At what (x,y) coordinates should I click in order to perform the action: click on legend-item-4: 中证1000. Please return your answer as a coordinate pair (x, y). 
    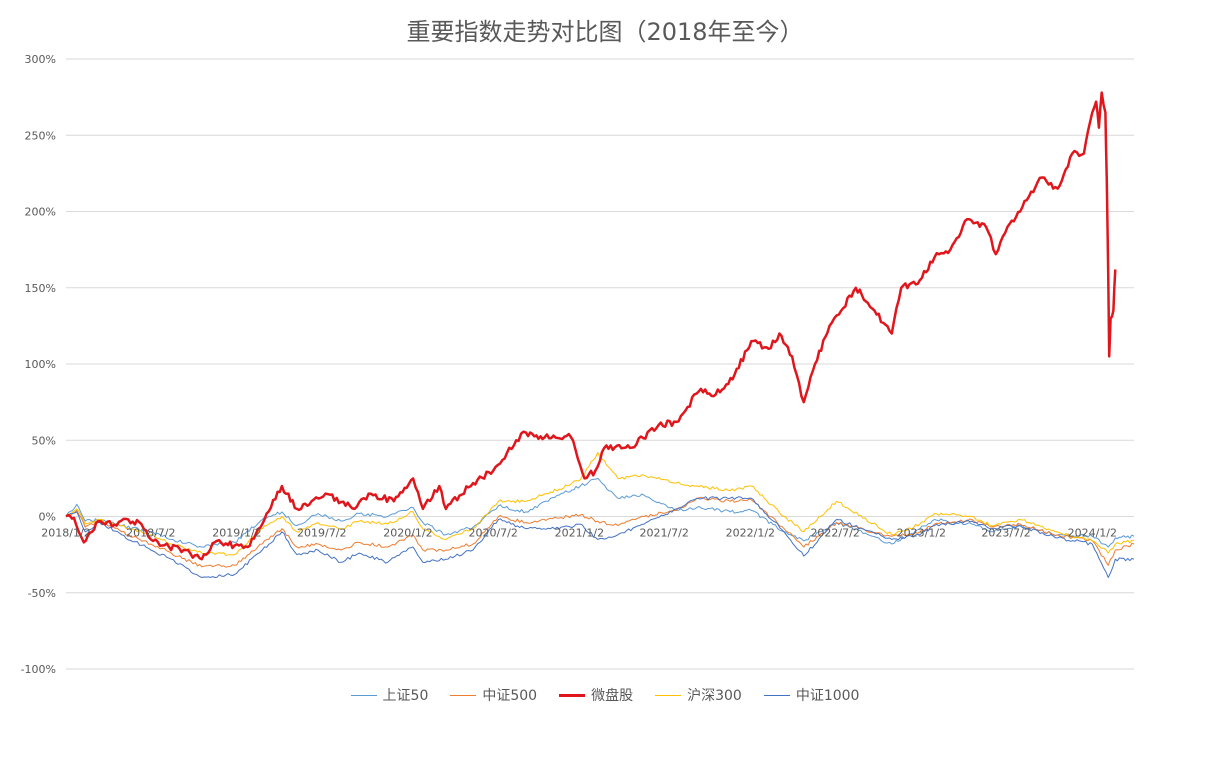
    Looking at the image, I should click on (811, 695).